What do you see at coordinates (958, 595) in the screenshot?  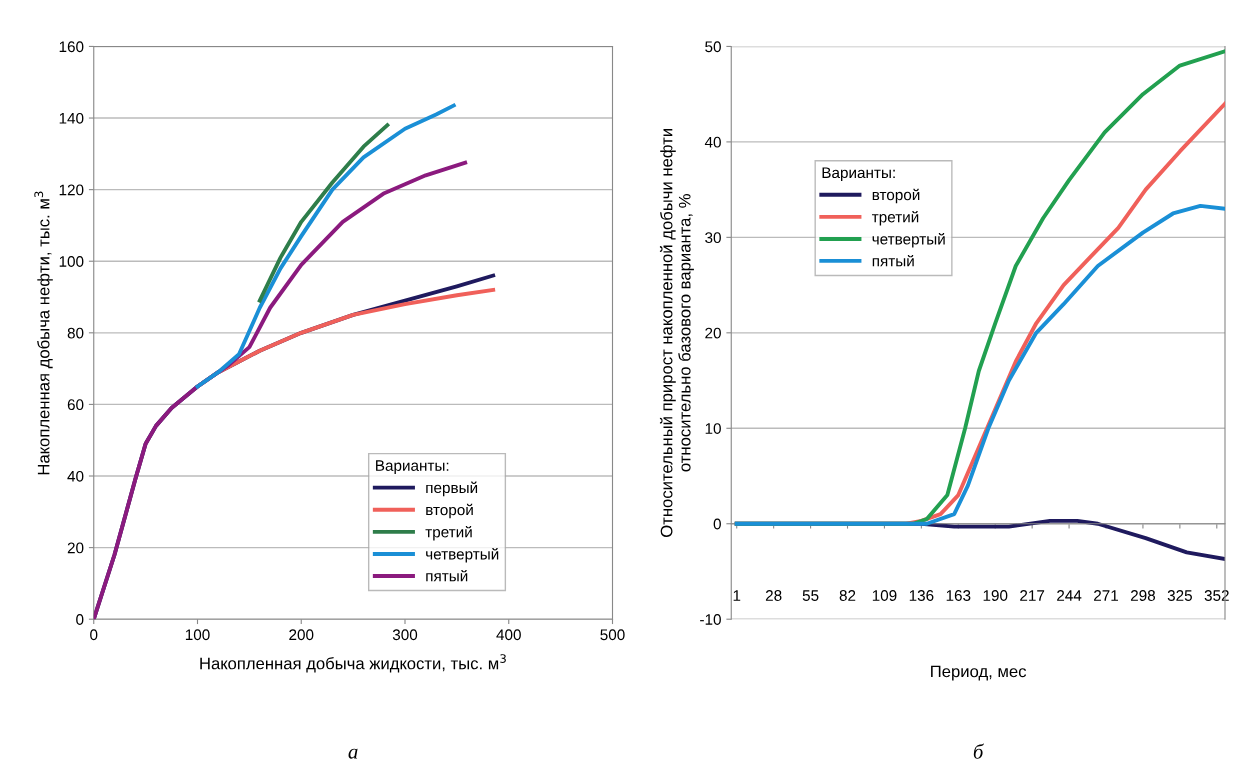 I see `x-tick-label: 163` at bounding box center [958, 595].